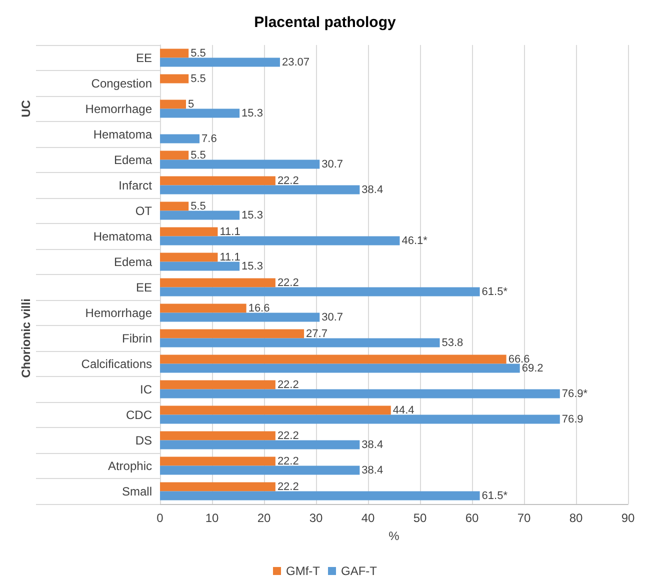 Image resolution: width=650 pixels, height=582 pixels. What do you see at coordinates (296, 62) in the screenshot?
I see `data-label: 23.07` at bounding box center [296, 62].